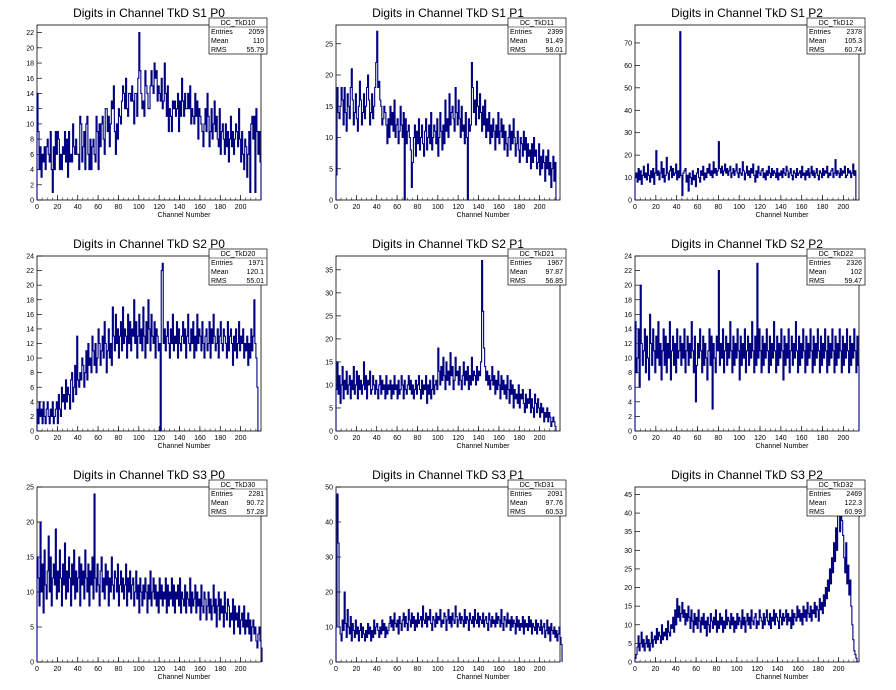 This screenshot has height=690, width=896. What do you see at coordinates (255, 50) in the screenshot?
I see `hist-0-stats-value: 55.79` at bounding box center [255, 50].